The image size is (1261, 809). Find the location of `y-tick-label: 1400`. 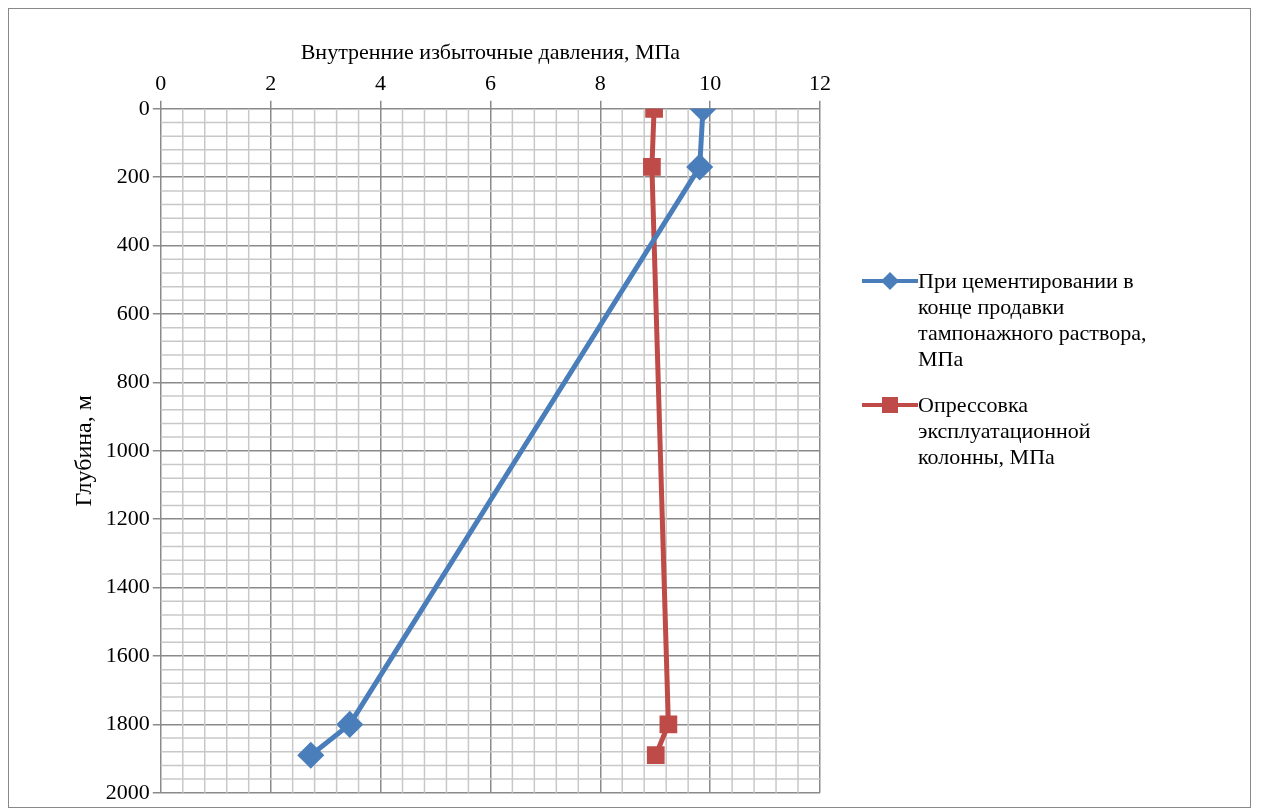

y-tick-label: 1400 is located at coordinates (127, 586).